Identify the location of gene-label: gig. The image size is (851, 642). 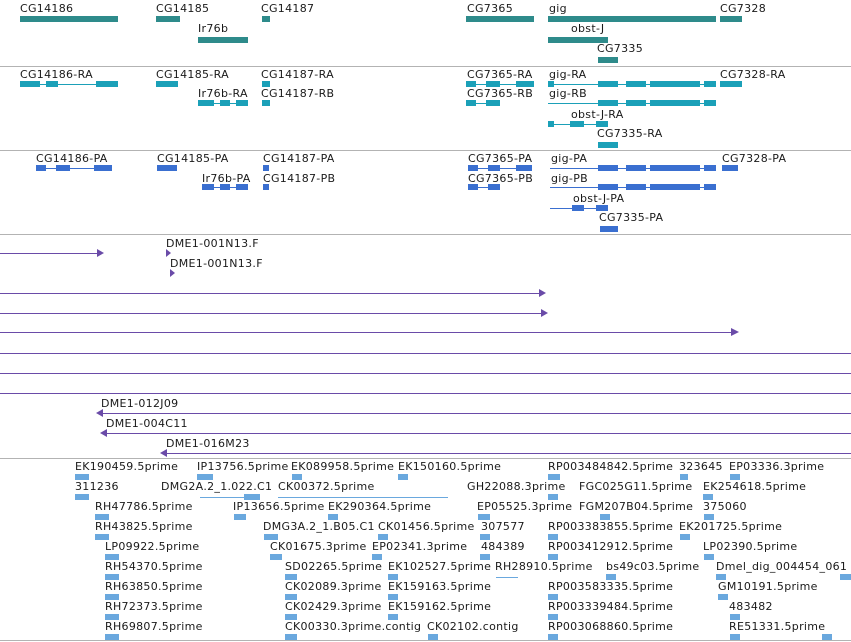
(558, 8).